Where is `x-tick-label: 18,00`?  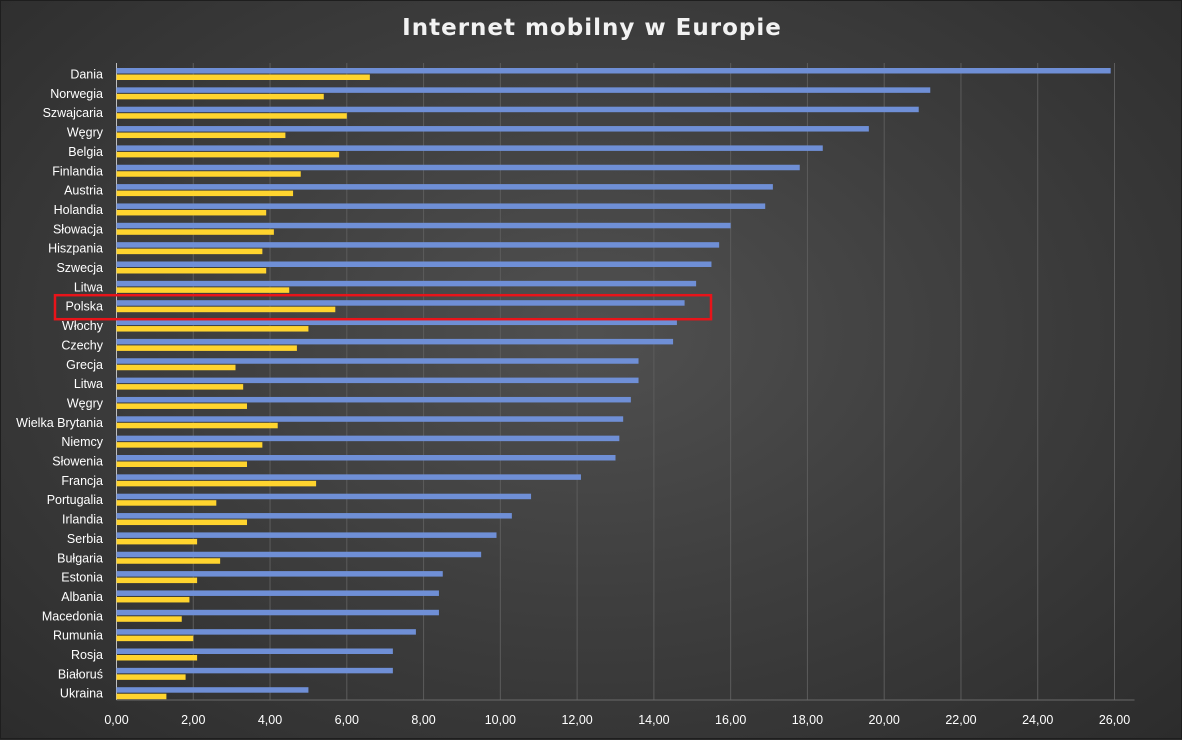
x-tick-label: 18,00 is located at coordinates (807, 720).